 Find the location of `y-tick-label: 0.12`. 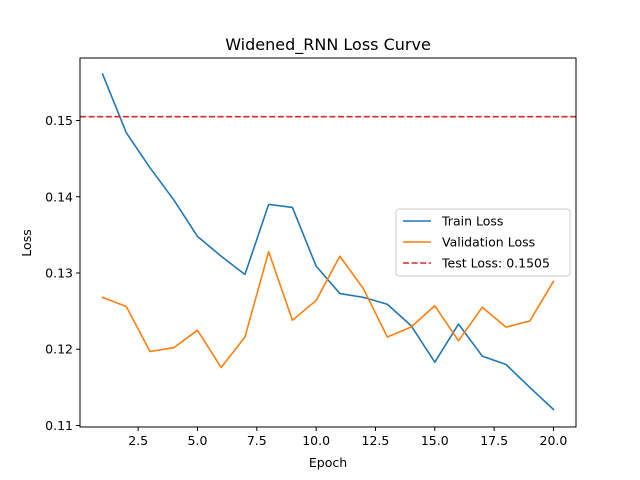

y-tick-label: 0.12 is located at coordinates (59, 349).